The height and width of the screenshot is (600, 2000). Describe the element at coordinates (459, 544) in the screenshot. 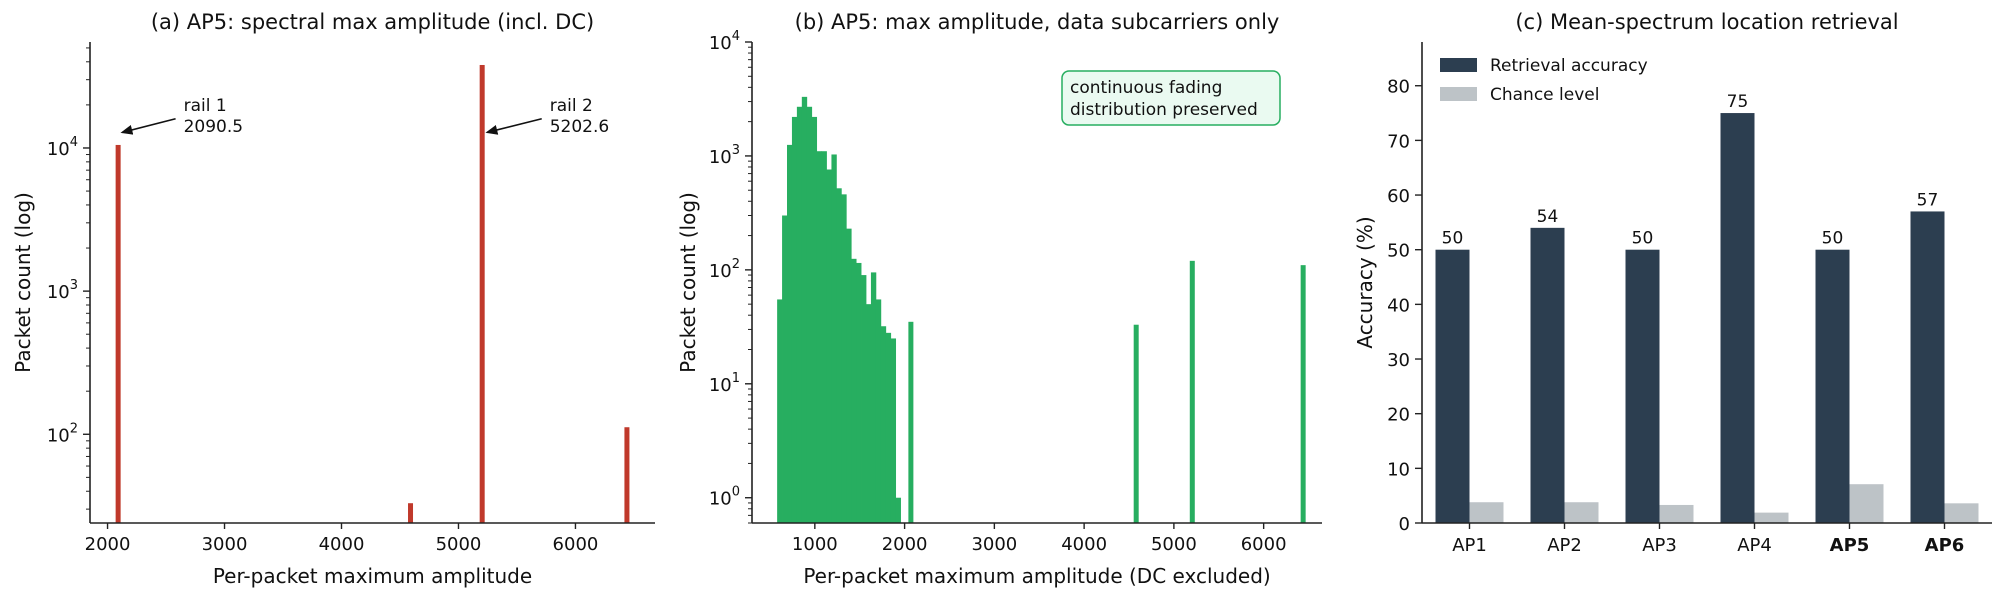

I see `x-tick-label-a-3: 5000` at that location.